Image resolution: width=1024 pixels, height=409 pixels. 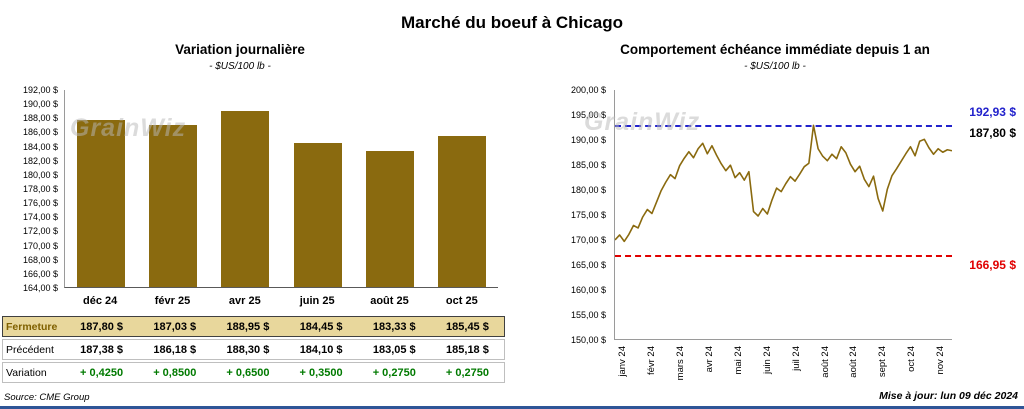 What do you see at coordinates (321, 326) in the screenshot?
I see `table-cell: 184,45 $` at bounding box center [321, 326].